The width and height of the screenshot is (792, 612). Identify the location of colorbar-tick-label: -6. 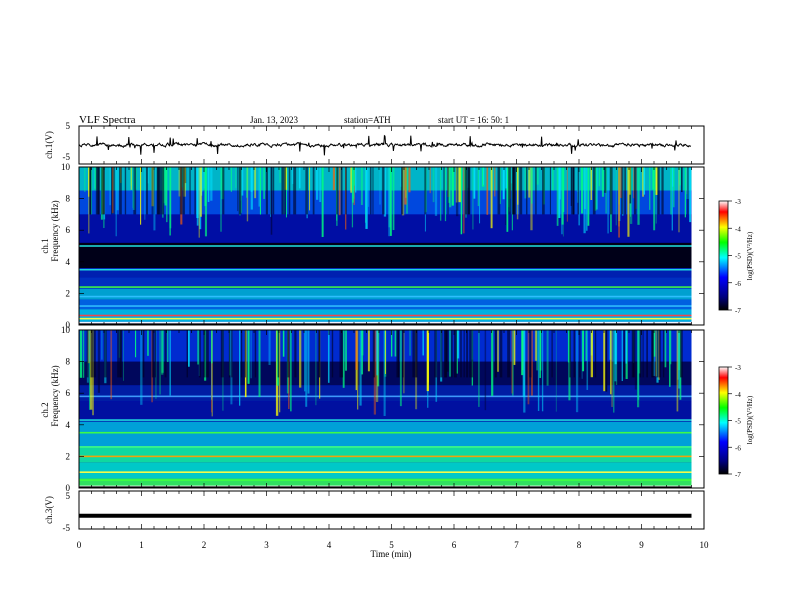
(738, 448).